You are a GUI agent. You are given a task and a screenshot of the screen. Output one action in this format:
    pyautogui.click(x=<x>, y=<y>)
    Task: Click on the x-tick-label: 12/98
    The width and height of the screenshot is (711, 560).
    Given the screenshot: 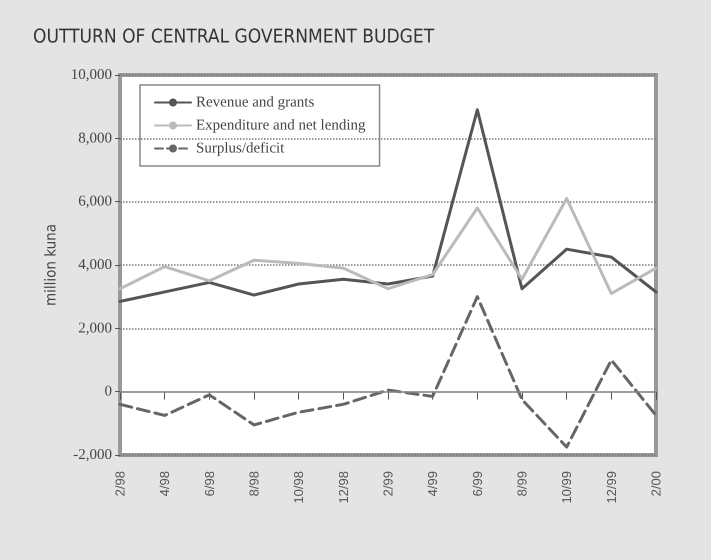 What is the action you would take?
    pyautogui.click(x=343, y=487)
    